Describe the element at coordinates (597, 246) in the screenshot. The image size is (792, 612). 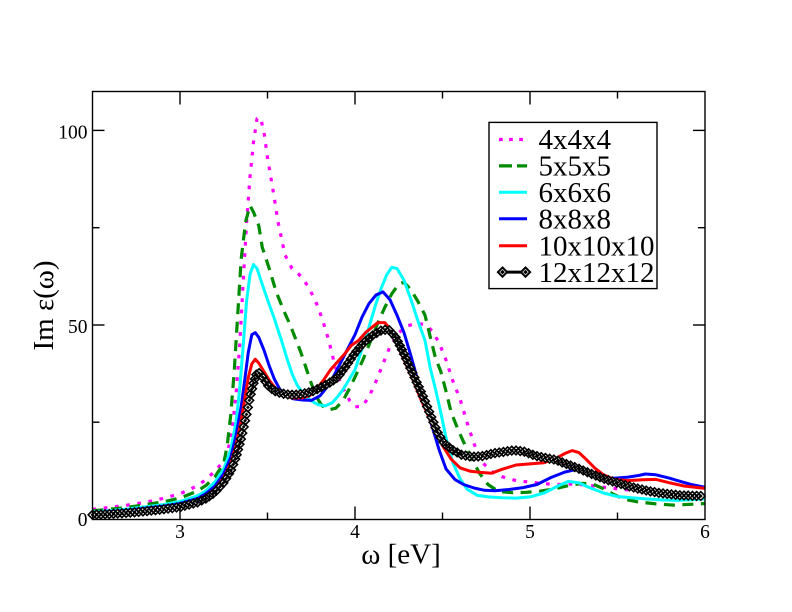
I see `svg-text: 10x10x10` at that location.